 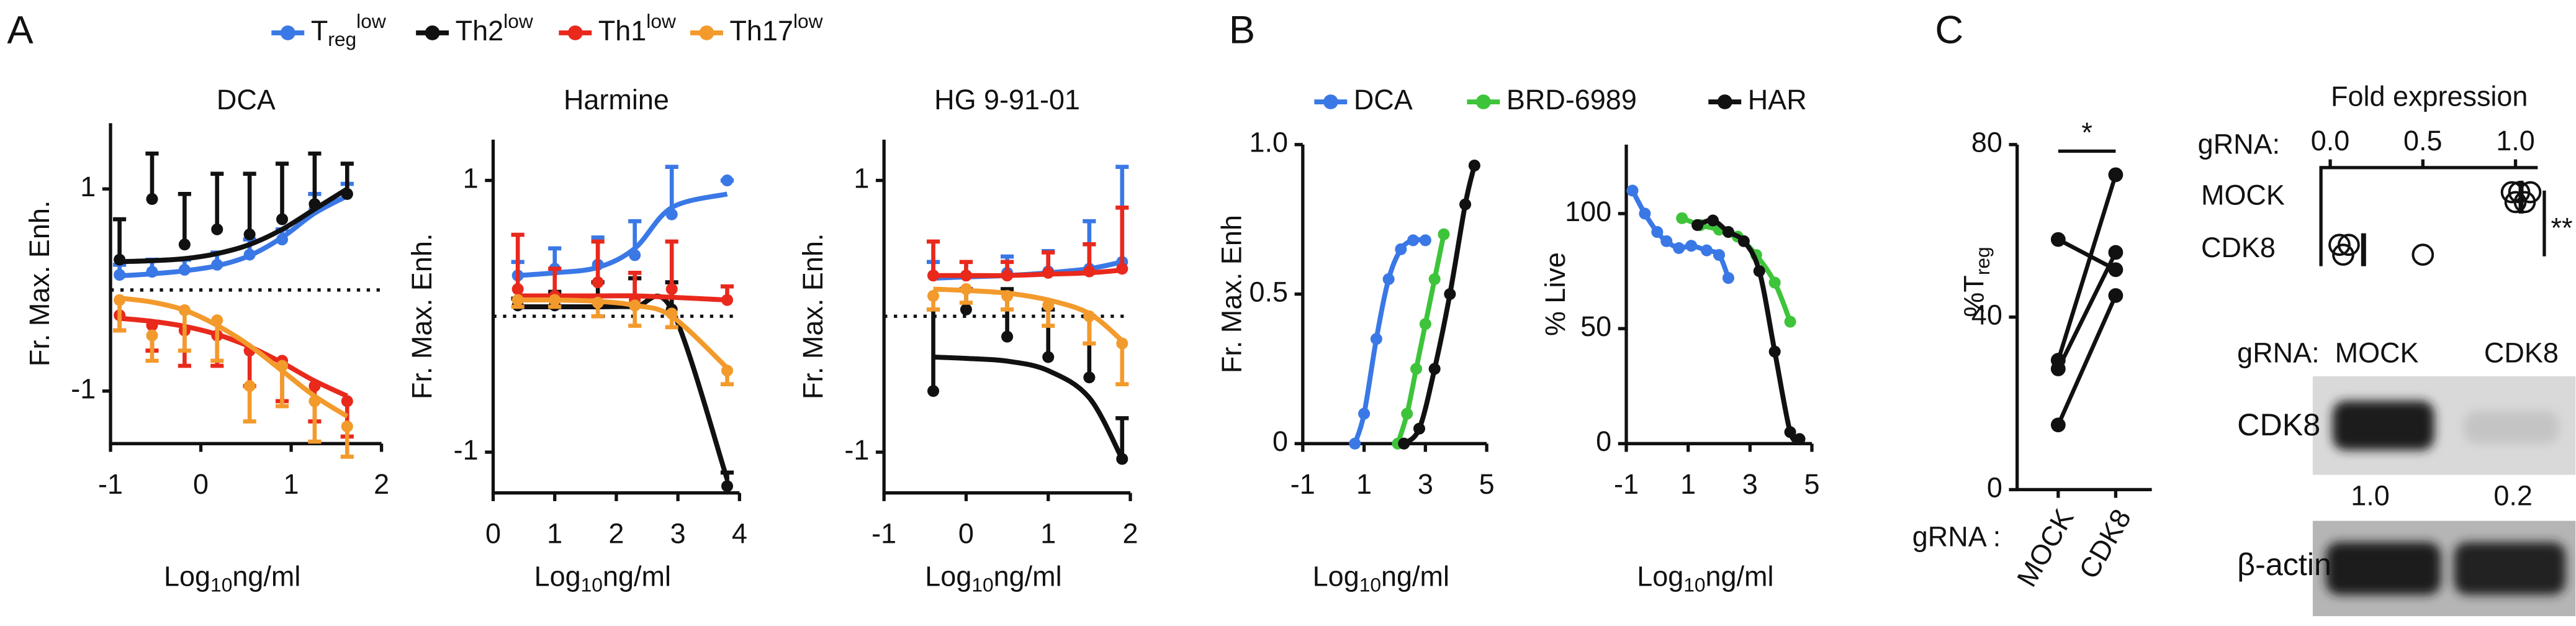 What do you see at coordinates (2428, 216) in the screenshot?
I see `axes` at bounding box center [2428, 216].